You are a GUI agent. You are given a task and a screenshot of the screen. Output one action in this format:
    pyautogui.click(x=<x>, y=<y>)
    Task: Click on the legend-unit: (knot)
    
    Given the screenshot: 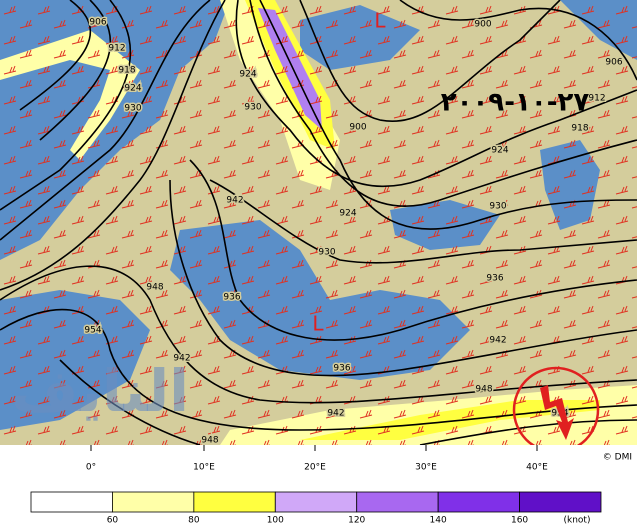 What is the action you would take?
    pyautogui.click(x=577, y=521)
    